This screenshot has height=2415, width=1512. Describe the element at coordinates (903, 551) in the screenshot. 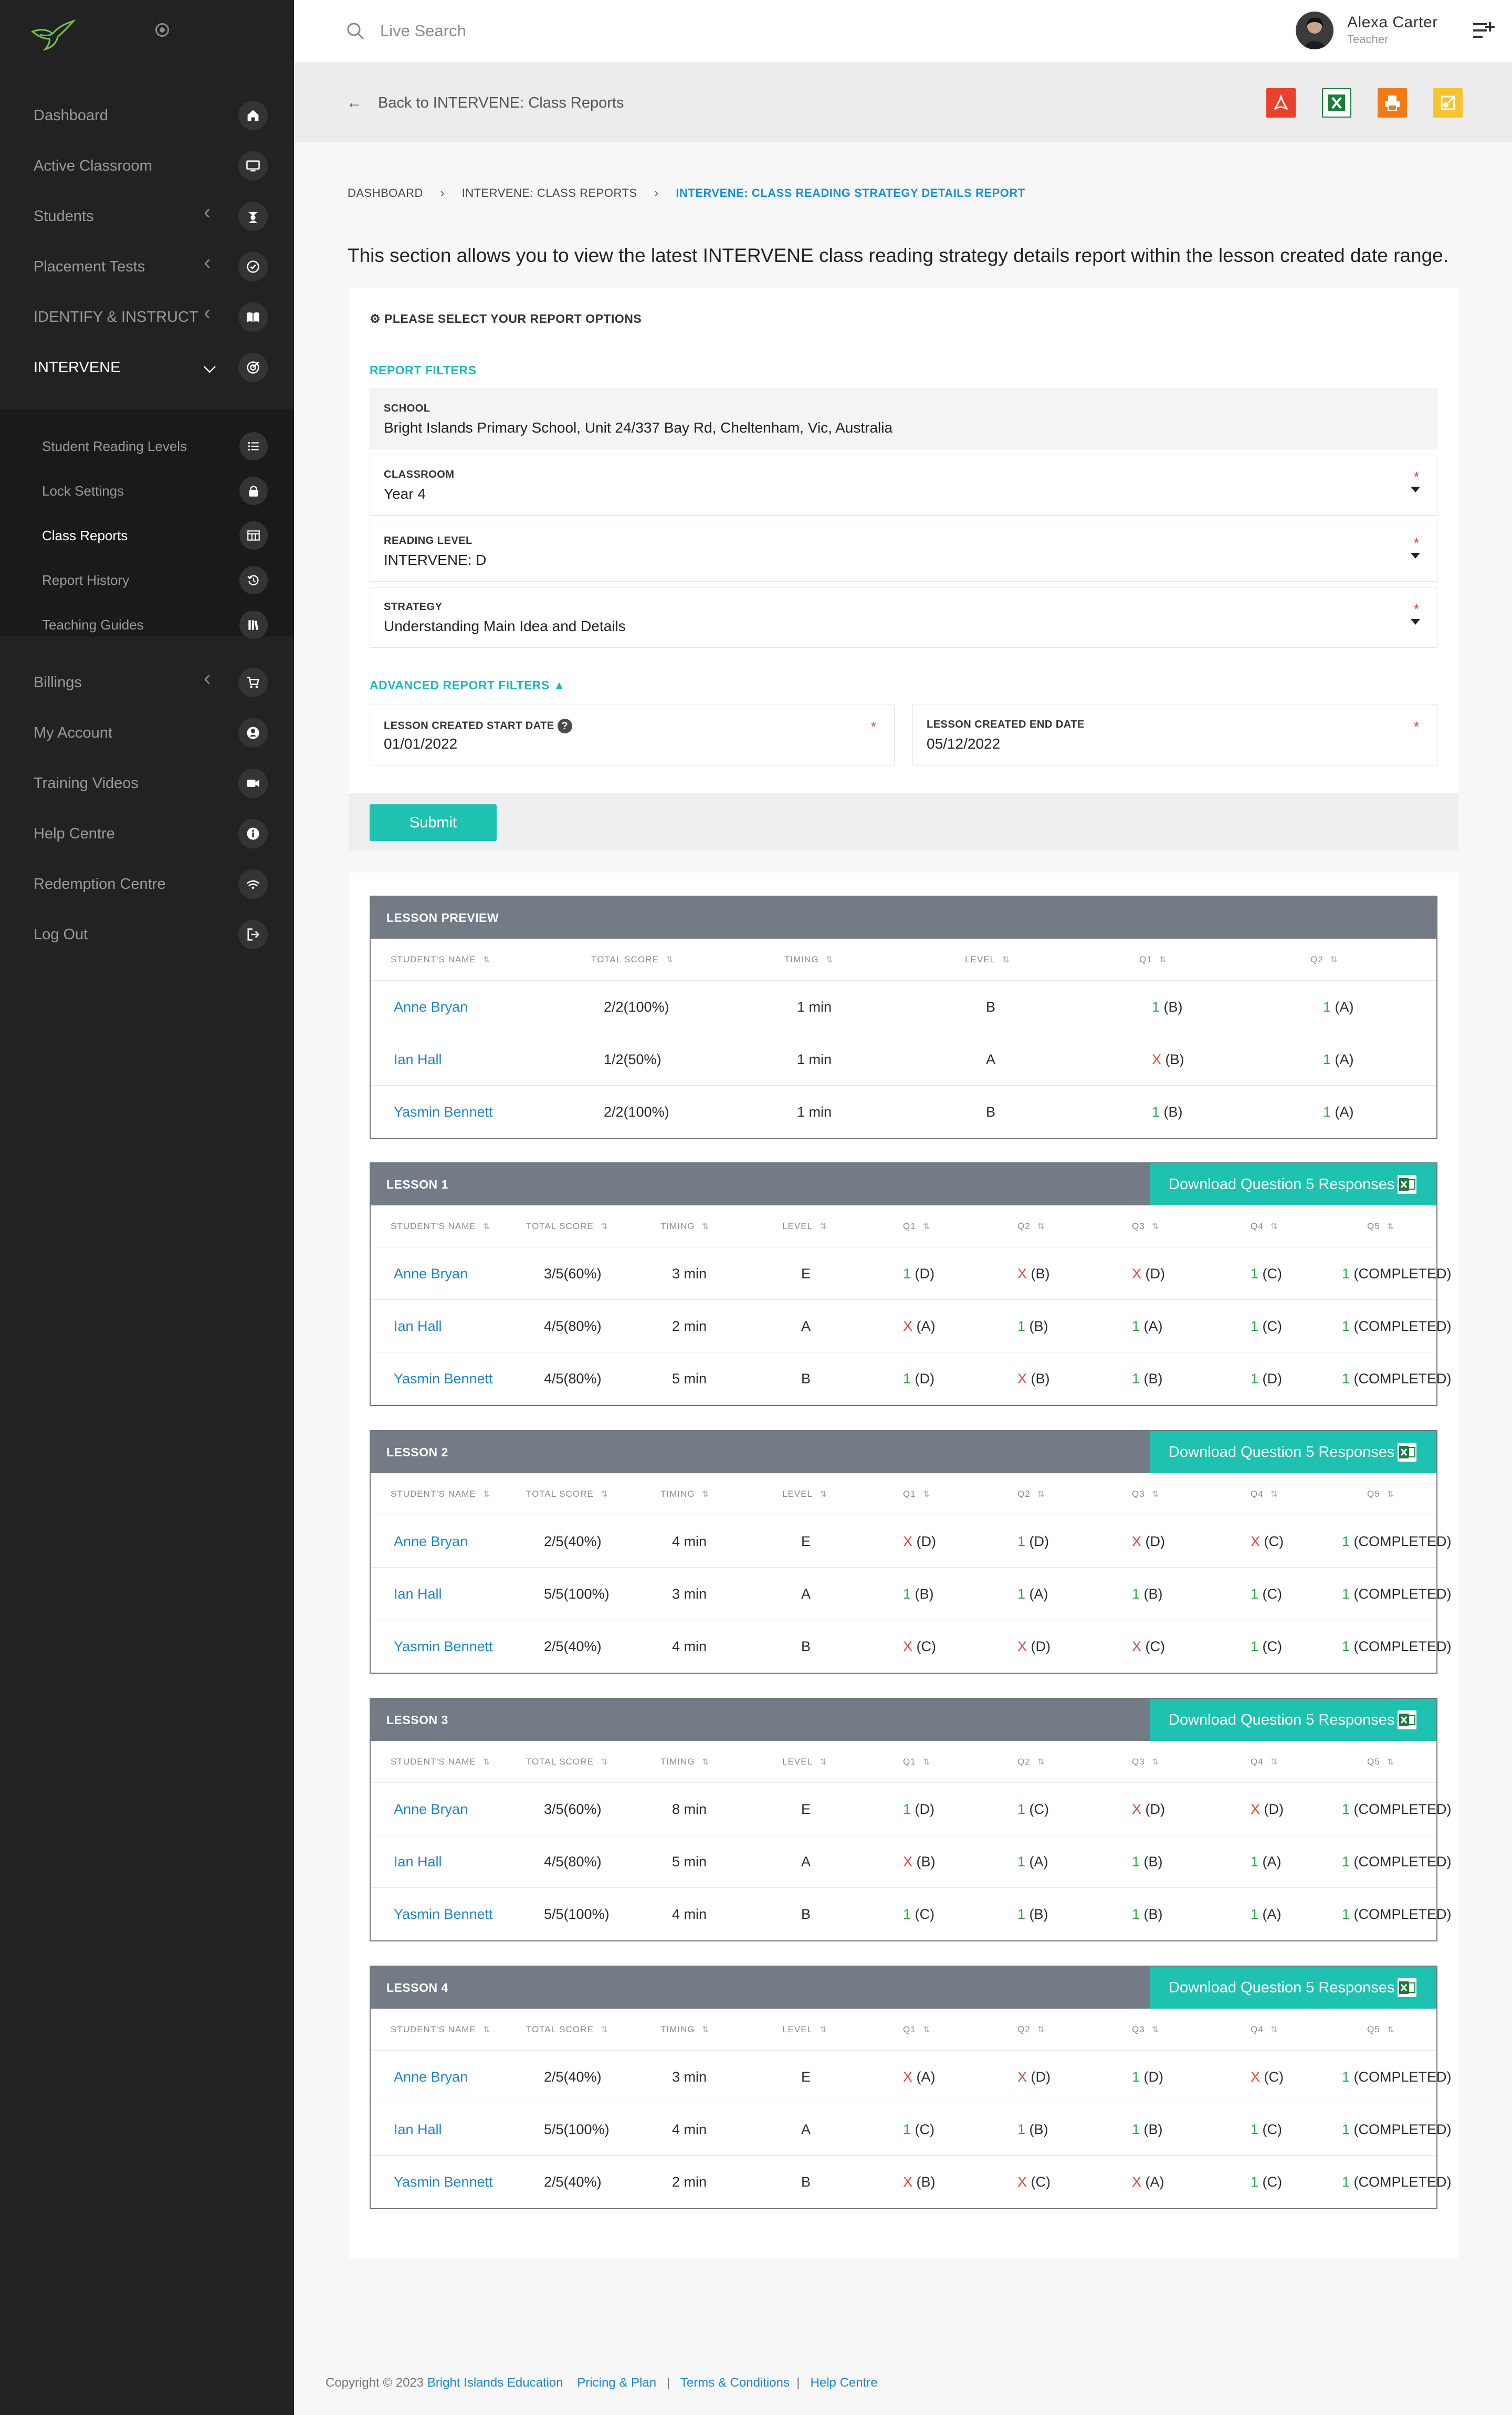

I see `reading-level-select: READING LEVEL INTERVENE: D *` at that location.